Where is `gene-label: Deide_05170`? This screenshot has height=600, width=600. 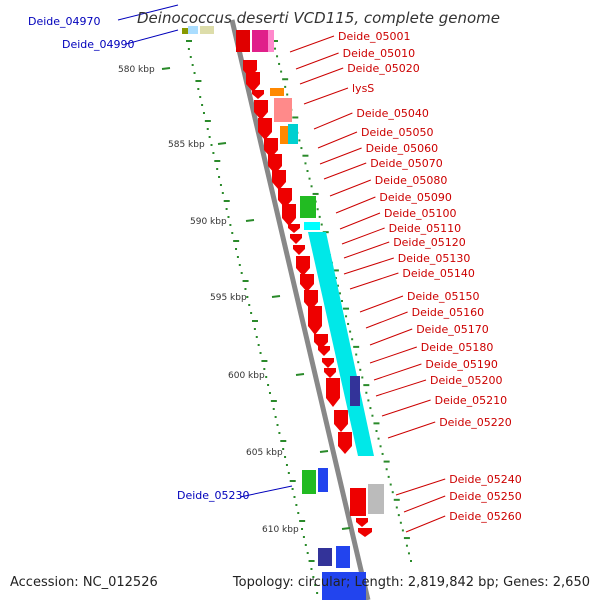 gene-label: Deide_05170 is located at coordinates (452, 329).